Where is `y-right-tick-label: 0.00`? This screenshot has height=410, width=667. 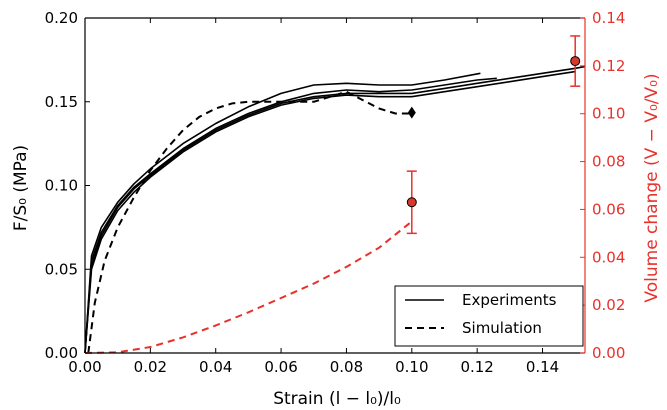 y-right-tick-label: 0.00 is located at coordinates (608, 353).